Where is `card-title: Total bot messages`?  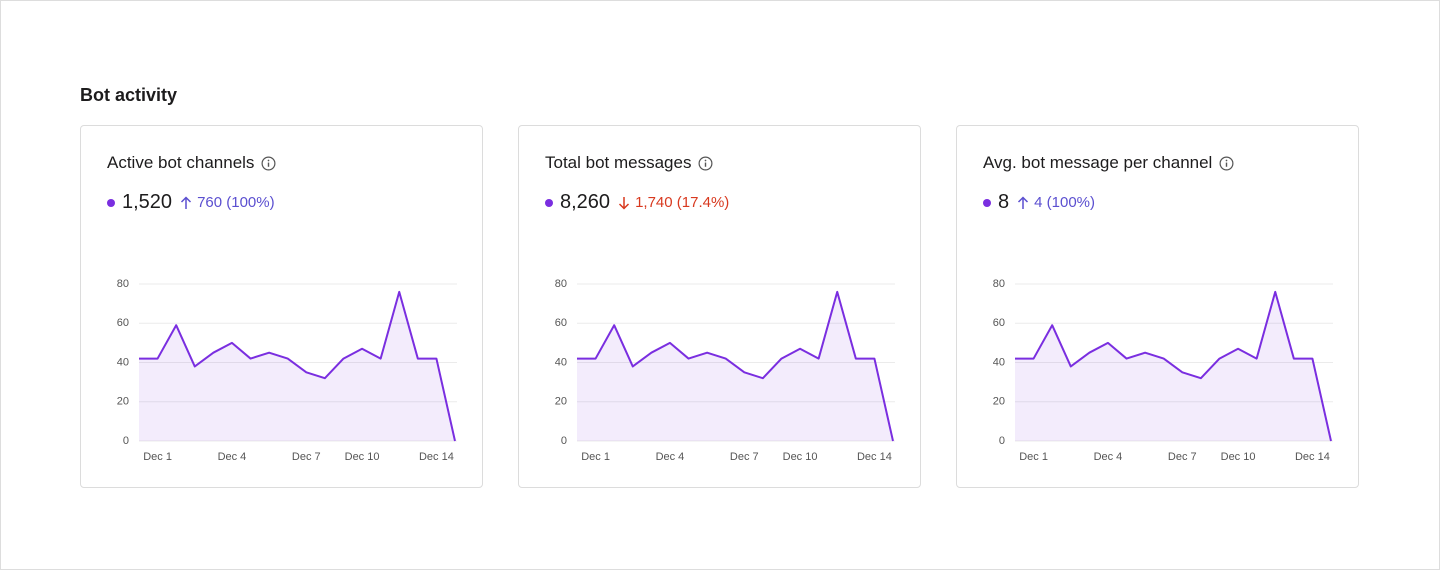 card-title: Total bot messages is located at coordinates (629, 163).